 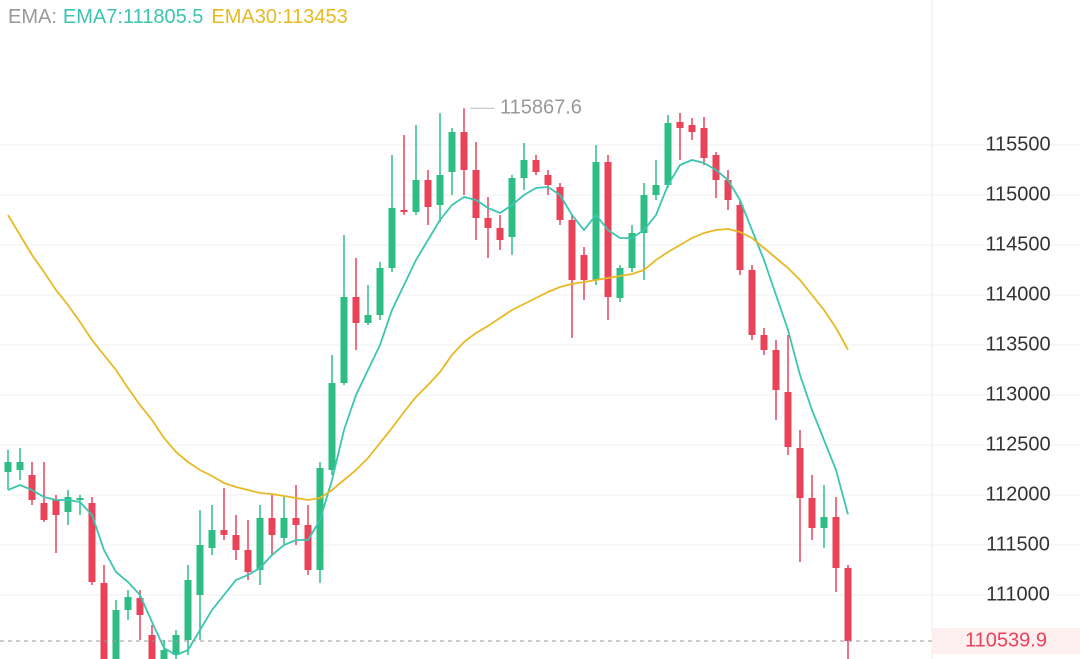 I want to click on legend-value: 111805.5, so click(x=163, y=17).